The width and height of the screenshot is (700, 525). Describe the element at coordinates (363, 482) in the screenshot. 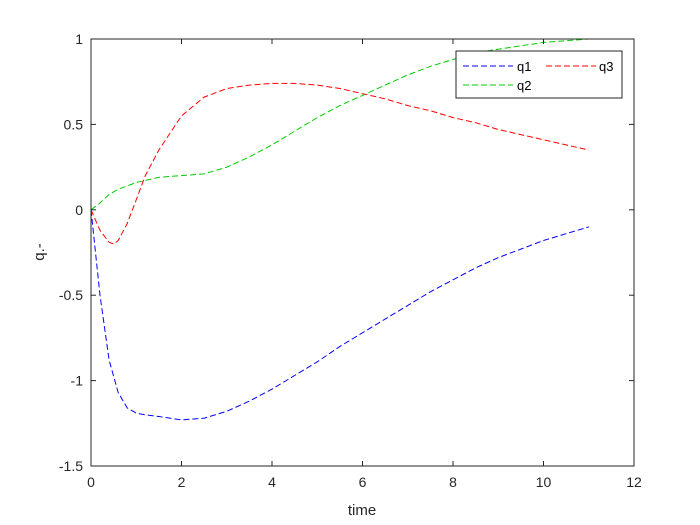

I see `x-tick-label: 6` at that location.